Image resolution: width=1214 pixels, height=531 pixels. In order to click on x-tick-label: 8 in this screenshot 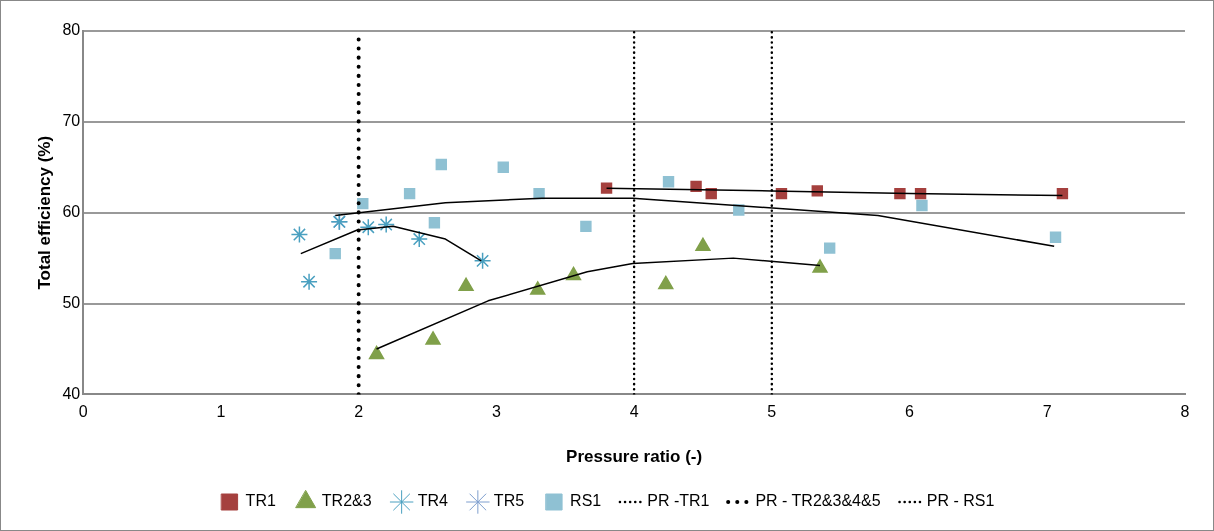, I will do `click(1185, 412)`.